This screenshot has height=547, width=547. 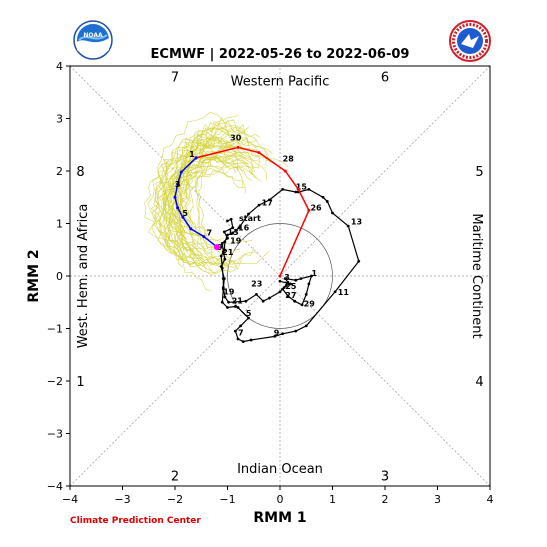 I want to click on x-axis-label: RMM 1, so click(x=279, y=518).